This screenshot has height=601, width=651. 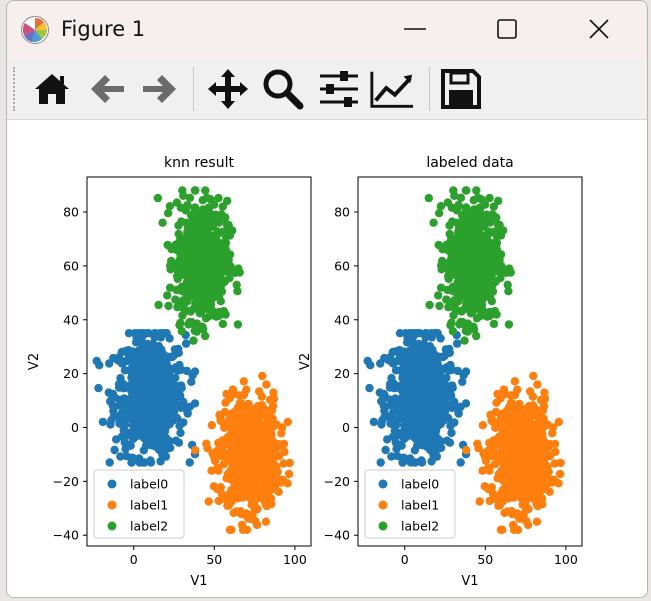 What do you see at coordinates (342, 373) in the screenshot?
I see `y-tick-label: 20` at bounding box center [342, 373].